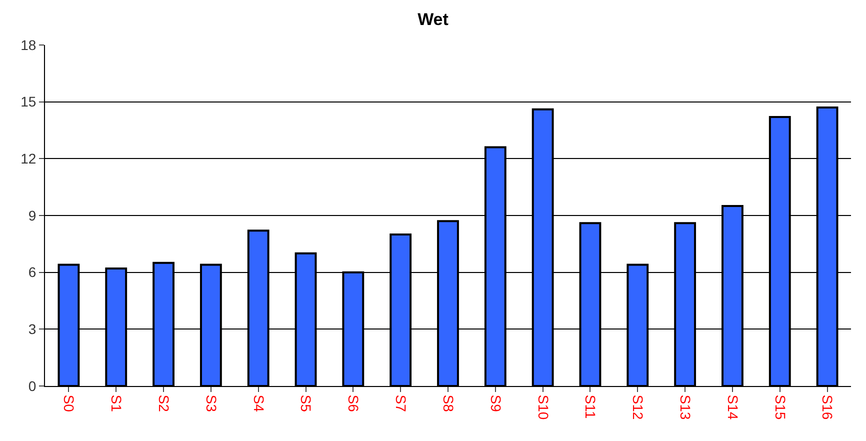  What do you see at coordinates (32, 272) in the screenshot?
I see `y-tick-label: 6` at bounding box center [32, 272].